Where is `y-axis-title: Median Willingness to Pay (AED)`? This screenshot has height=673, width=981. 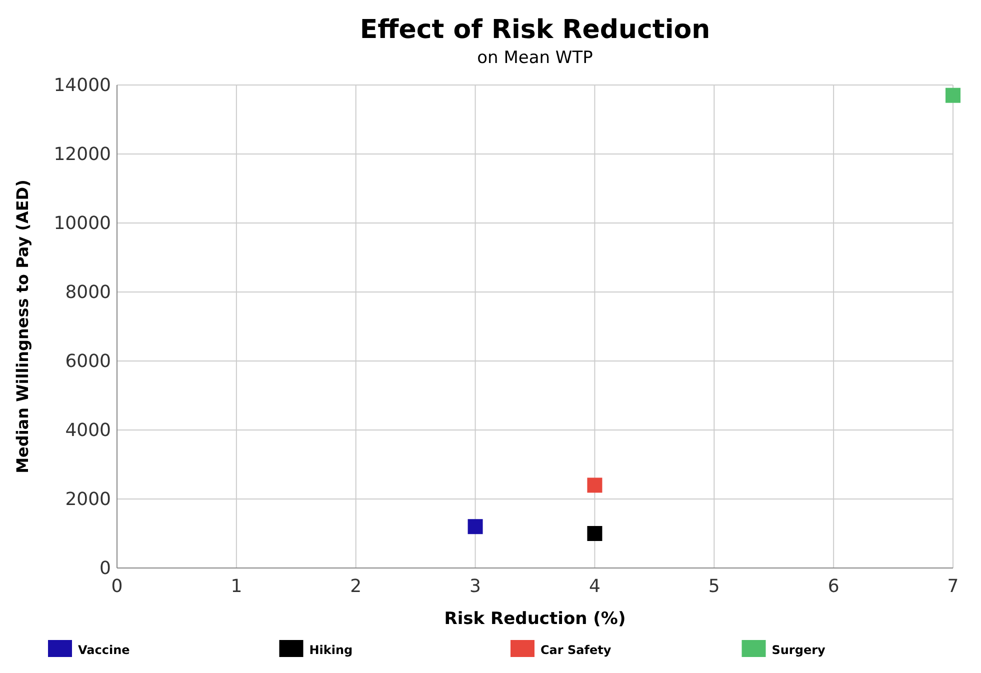
y-axis-title: Median Willingness to Pay (AED) is located at coordinates (22, 327).